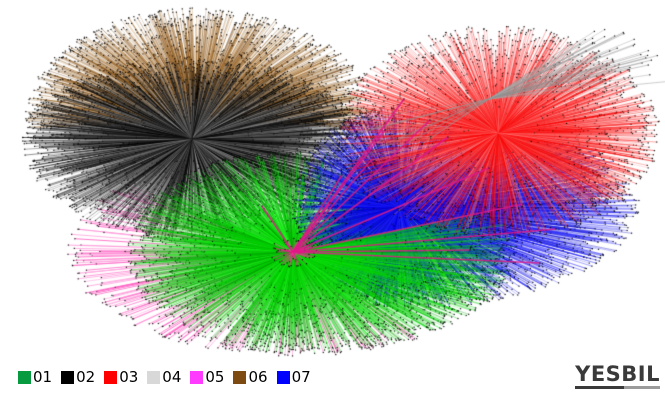 The width and height of the screenshot is (665, 400). I want to click on yesbil-underline-left, so click(600, 388).